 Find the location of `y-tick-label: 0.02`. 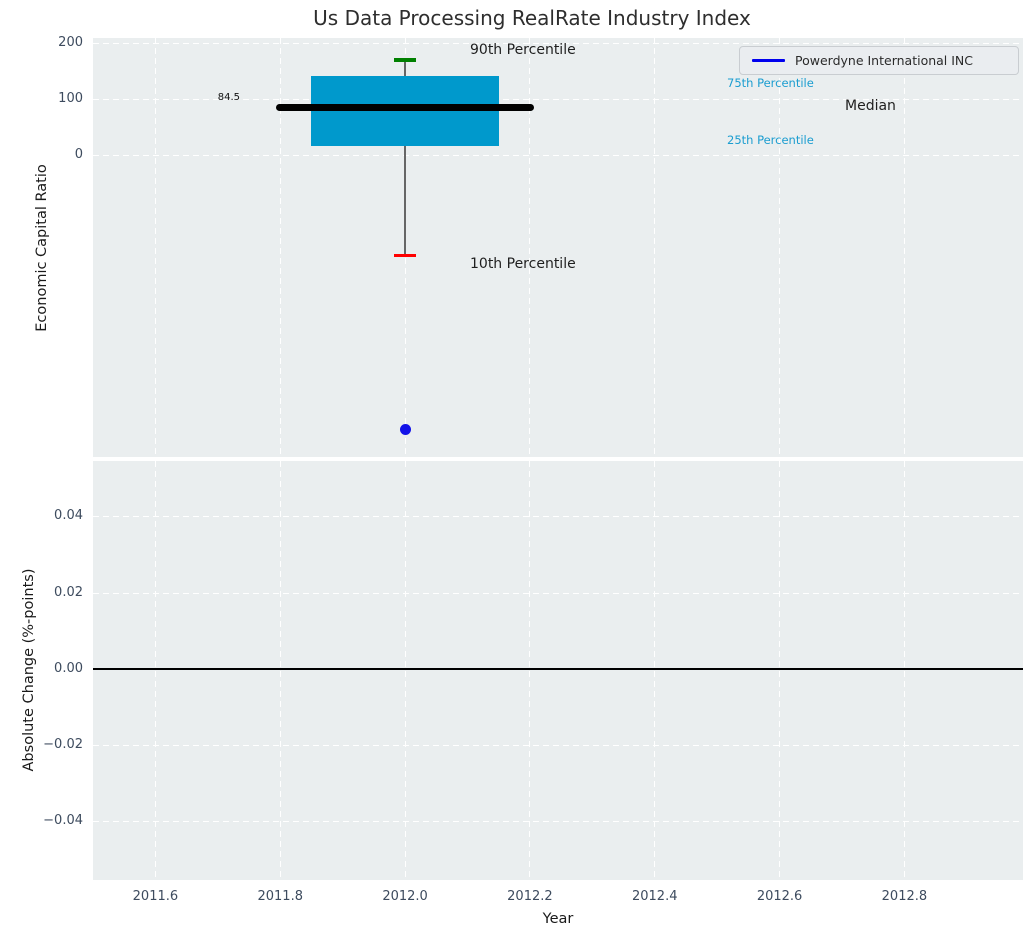

y-tick-label: 0.02 is located at coordinates (68, 592).